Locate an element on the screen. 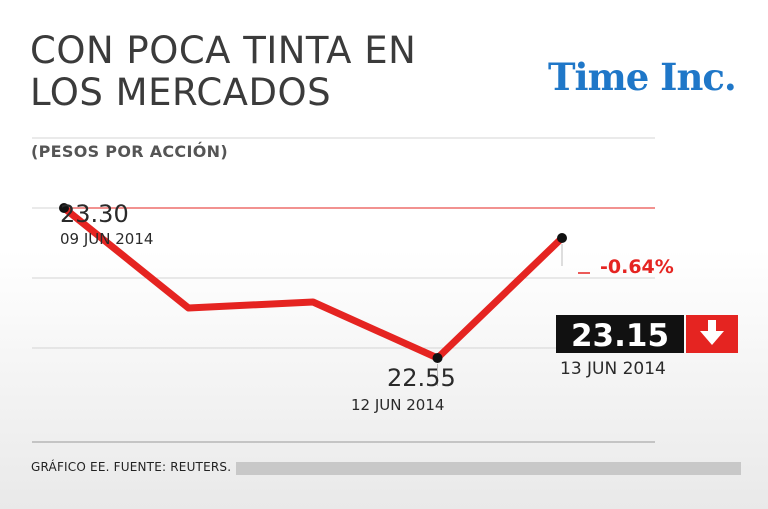  start-value-label: 23.30 is located at coordinates (94, 214).